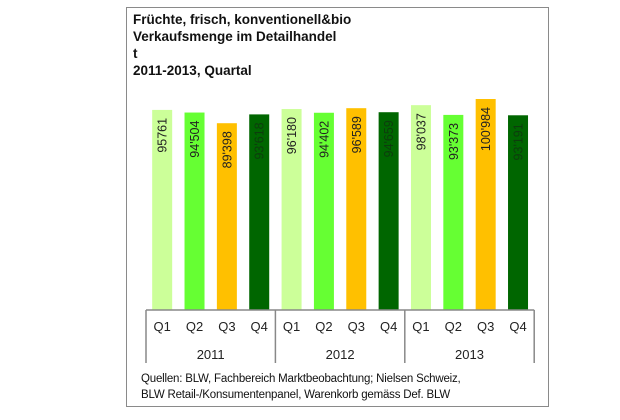 The image size is (620, 420). Describe the element at coordinates (340, 354) in the screenshot. I see `x-group-label: 2012` at that location.